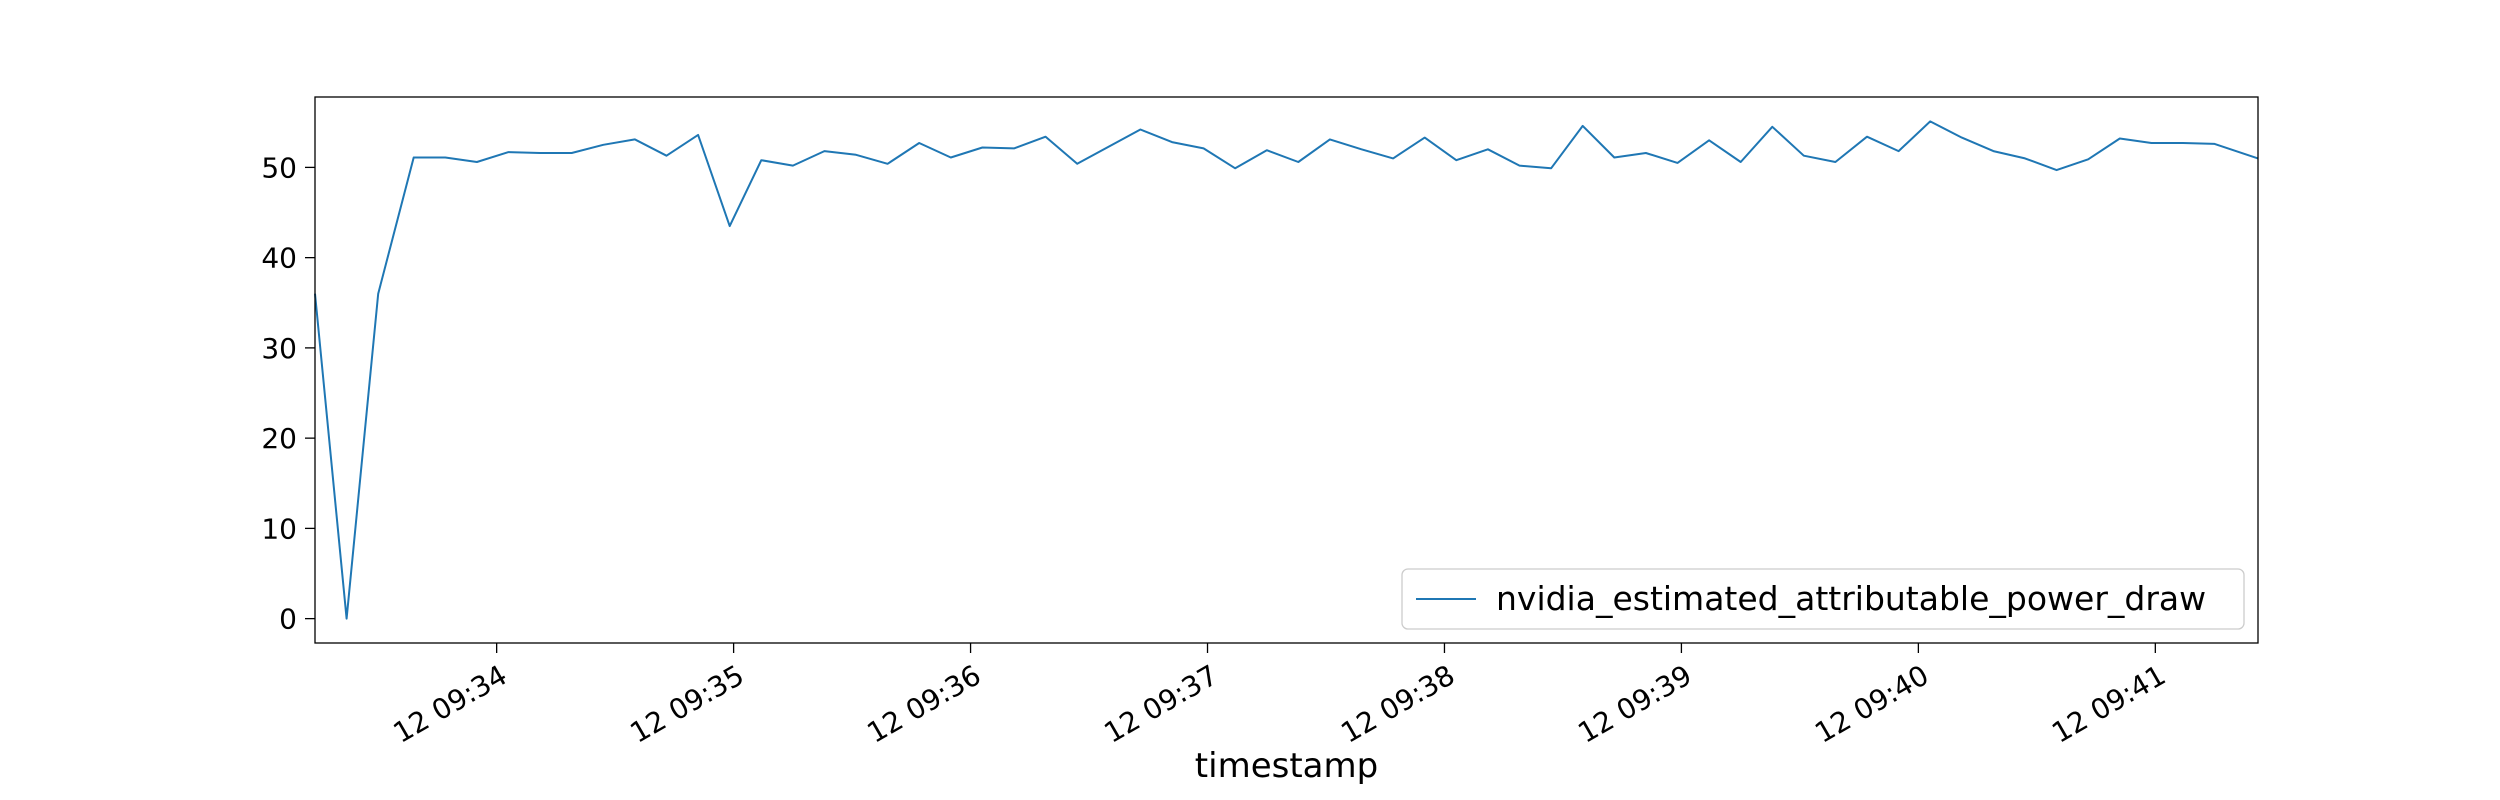 This screenshot has width=2500, height=800. I want to click on x-tick-label: 12 09:34, so click(450, 703).